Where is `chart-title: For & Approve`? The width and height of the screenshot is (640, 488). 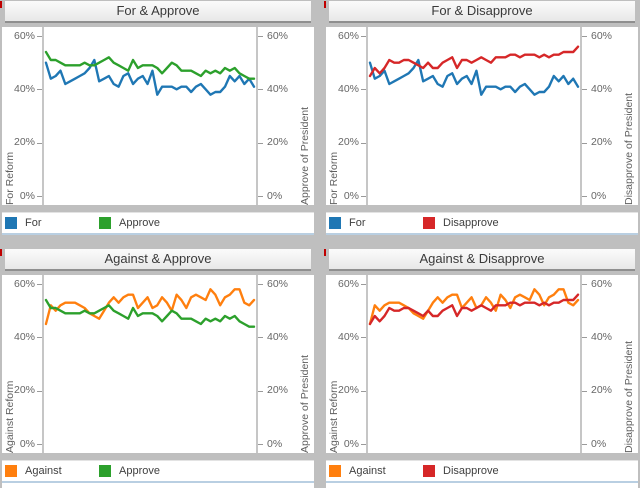 chart-title: For & Approve is located at coordinates (158, 12).